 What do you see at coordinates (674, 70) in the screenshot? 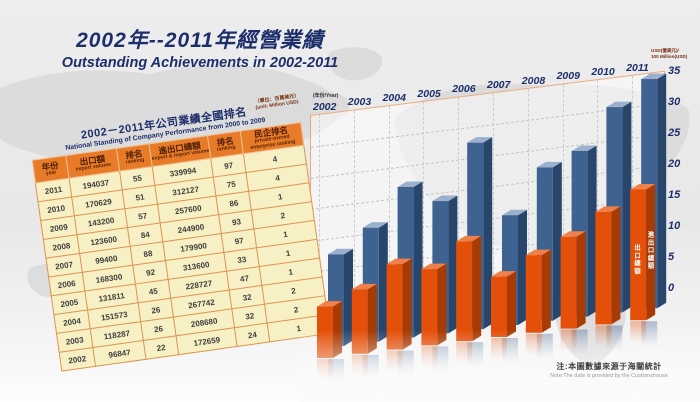
I see `y-tick-35: 35` at bounding box center [674, 70].